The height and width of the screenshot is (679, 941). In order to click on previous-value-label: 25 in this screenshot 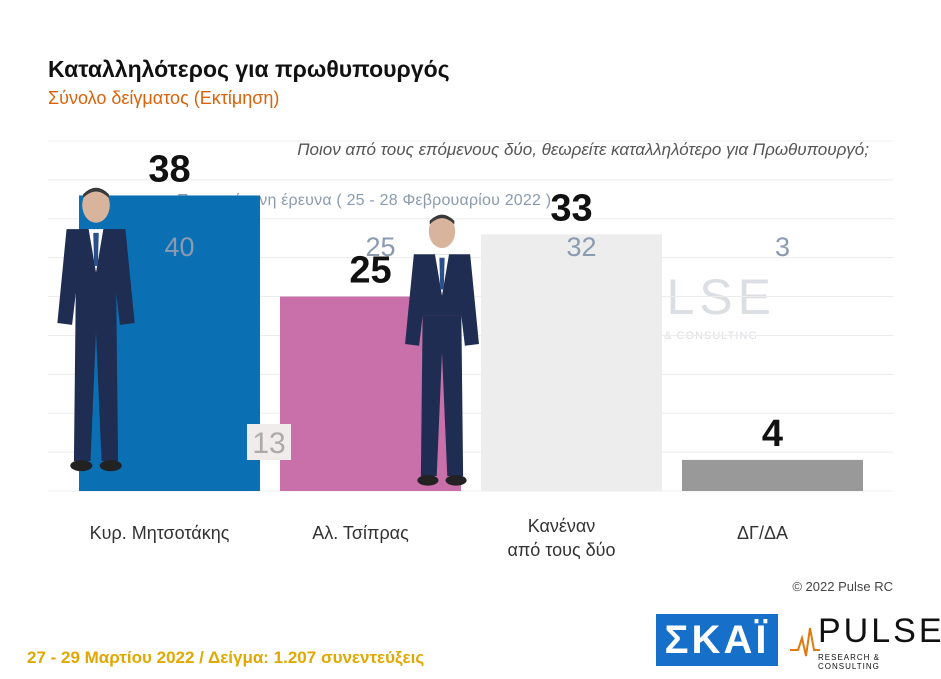, I will do `click(380, 247)`.